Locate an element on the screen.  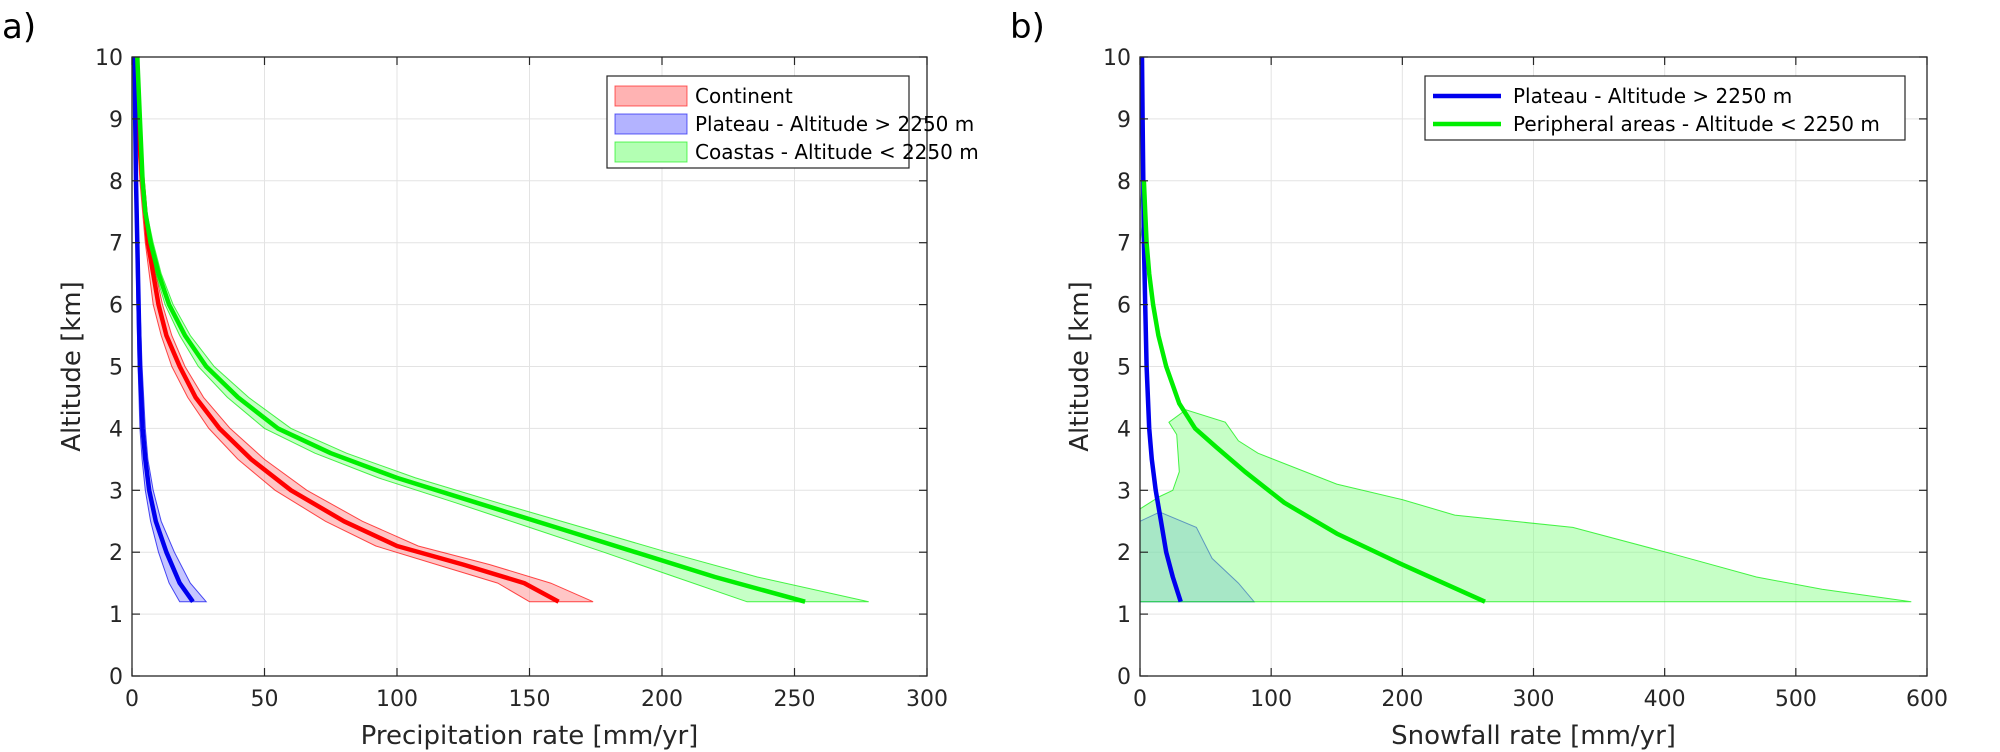
legend-box is located at coordinates (1665, 108).